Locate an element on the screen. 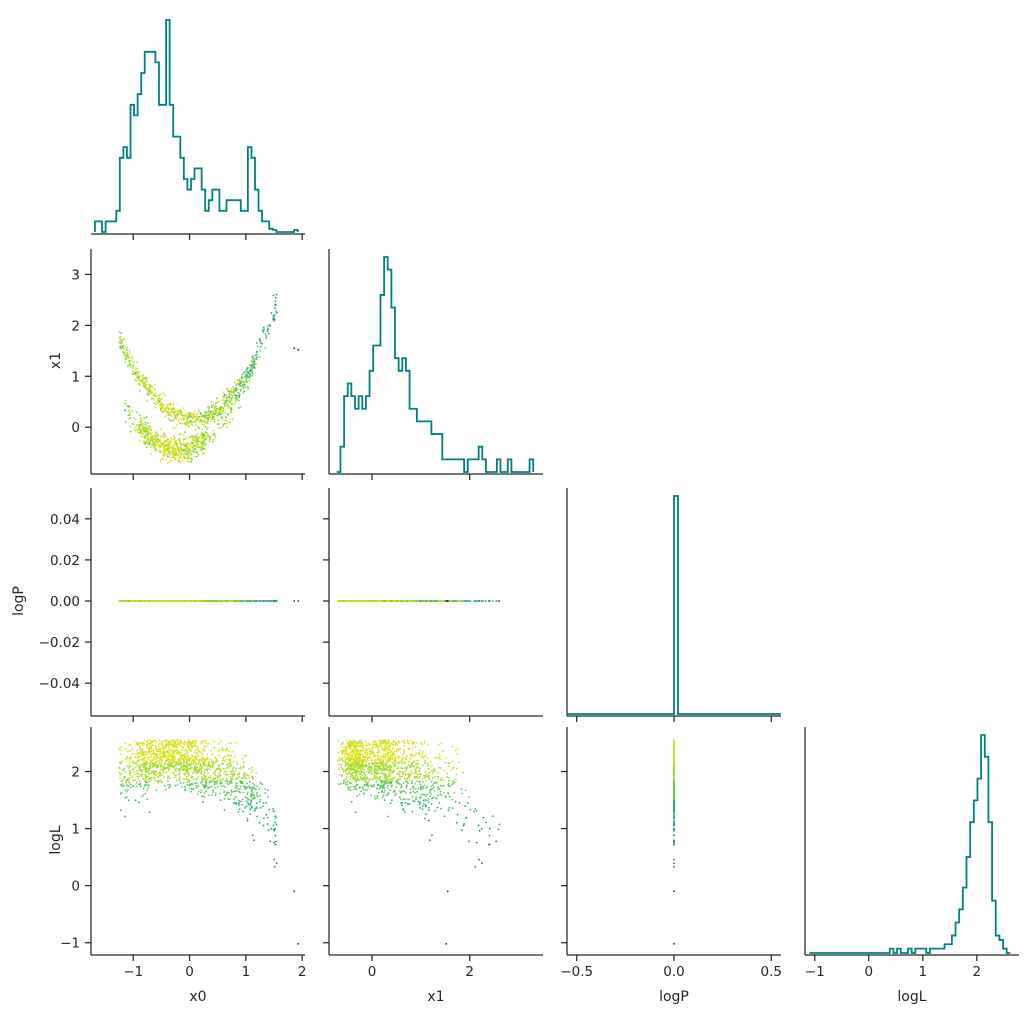 Image resolution: width=1030 pixels, height=1013 pixels. y-tick-label: 1 is located at coordinates (75, 377).